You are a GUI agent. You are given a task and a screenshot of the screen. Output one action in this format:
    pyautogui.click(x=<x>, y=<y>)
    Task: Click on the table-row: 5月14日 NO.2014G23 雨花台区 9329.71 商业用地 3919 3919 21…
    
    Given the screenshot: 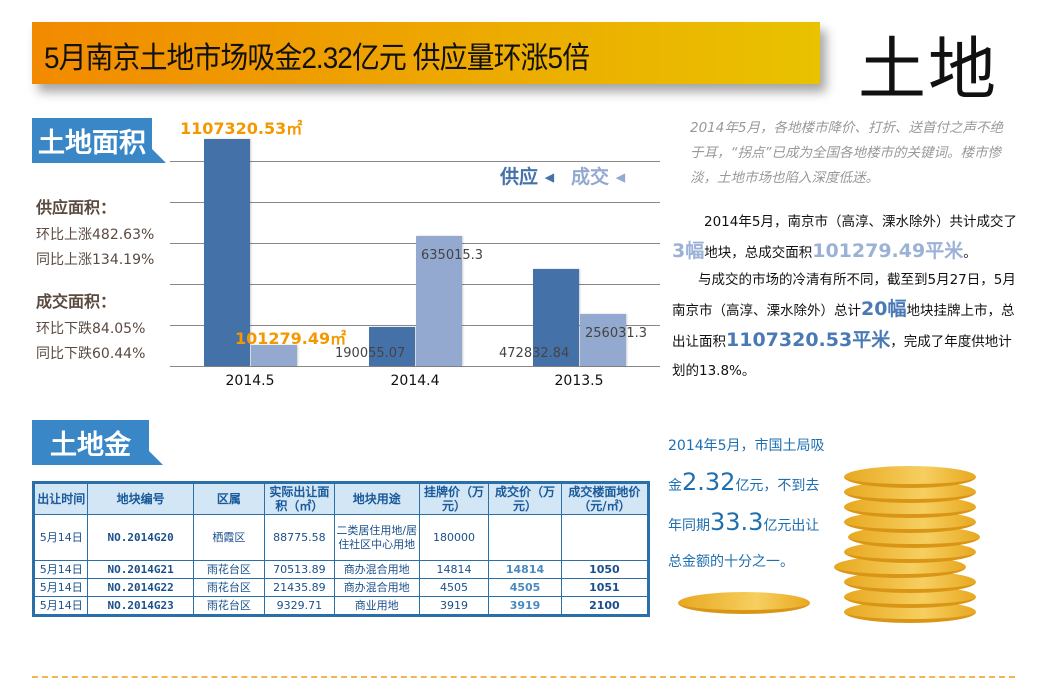 What is the action you would take?
    pyautogui.click(x=341, y=605)
    